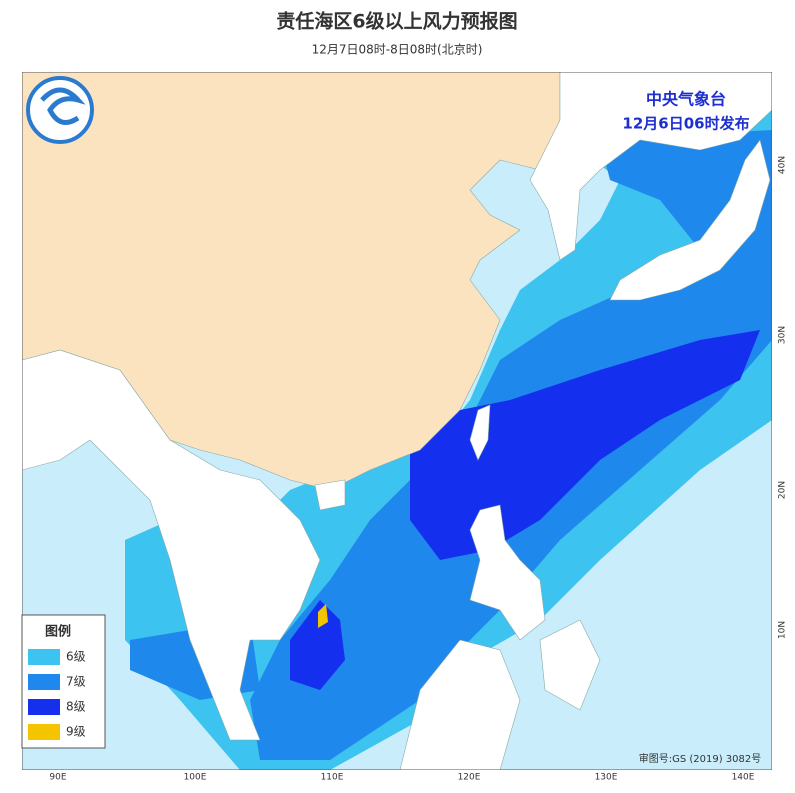 This screenshot has height=793, width=795. What do you see at coordinates (783, 335) in the screenshot?
I see `latitude-label: 30N` at bounding box center [783, 335].